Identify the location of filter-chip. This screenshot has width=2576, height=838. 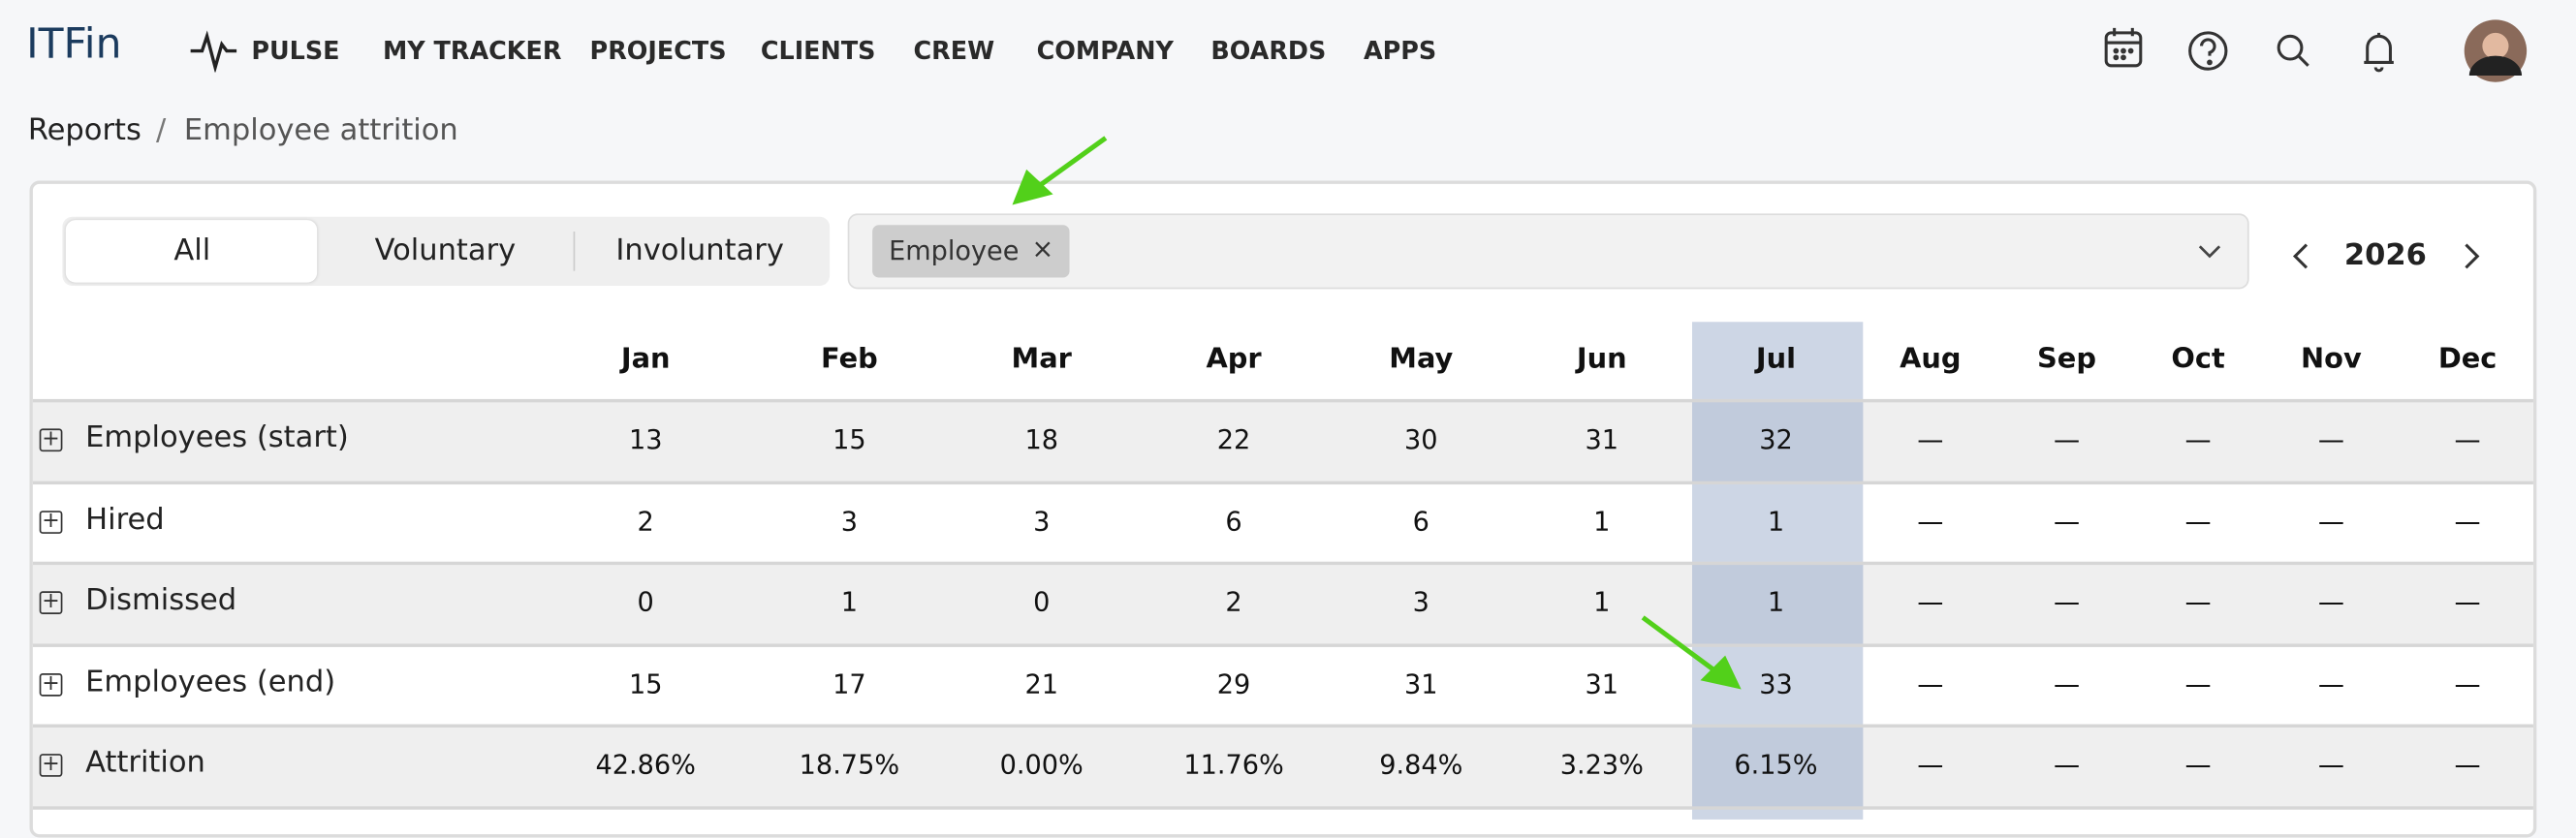
(971, 252).